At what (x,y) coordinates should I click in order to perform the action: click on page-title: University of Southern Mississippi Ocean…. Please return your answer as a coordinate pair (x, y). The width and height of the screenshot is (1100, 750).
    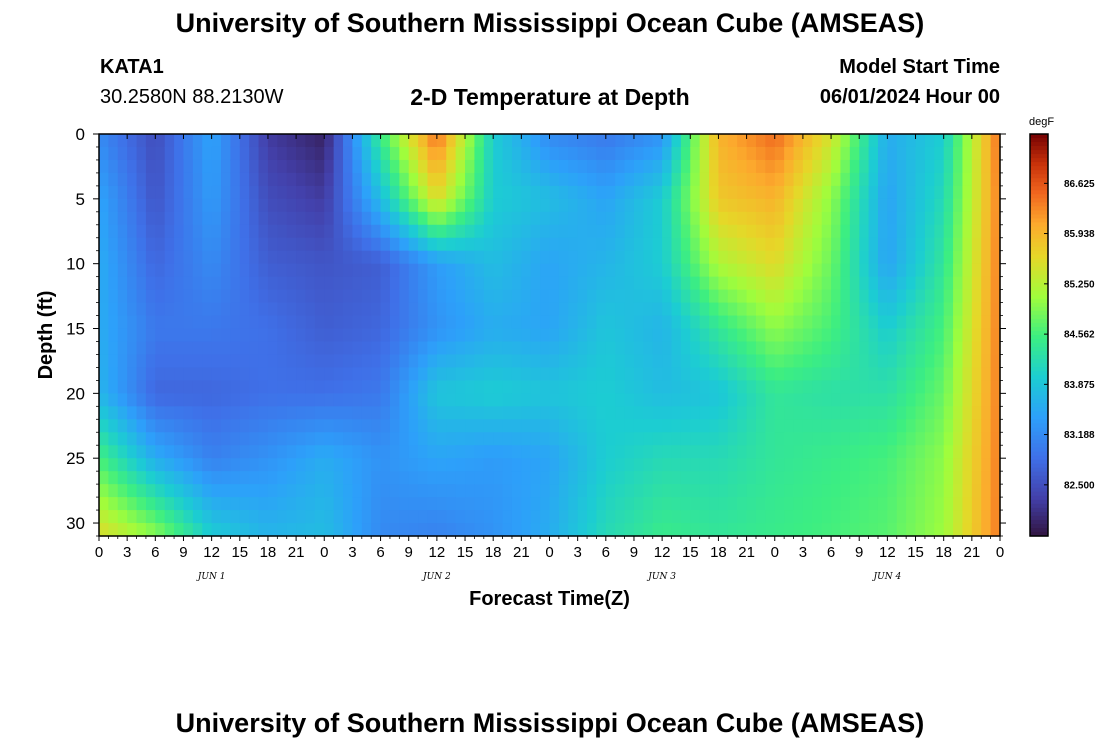
    Looking at the image, I should click on (550, 23).